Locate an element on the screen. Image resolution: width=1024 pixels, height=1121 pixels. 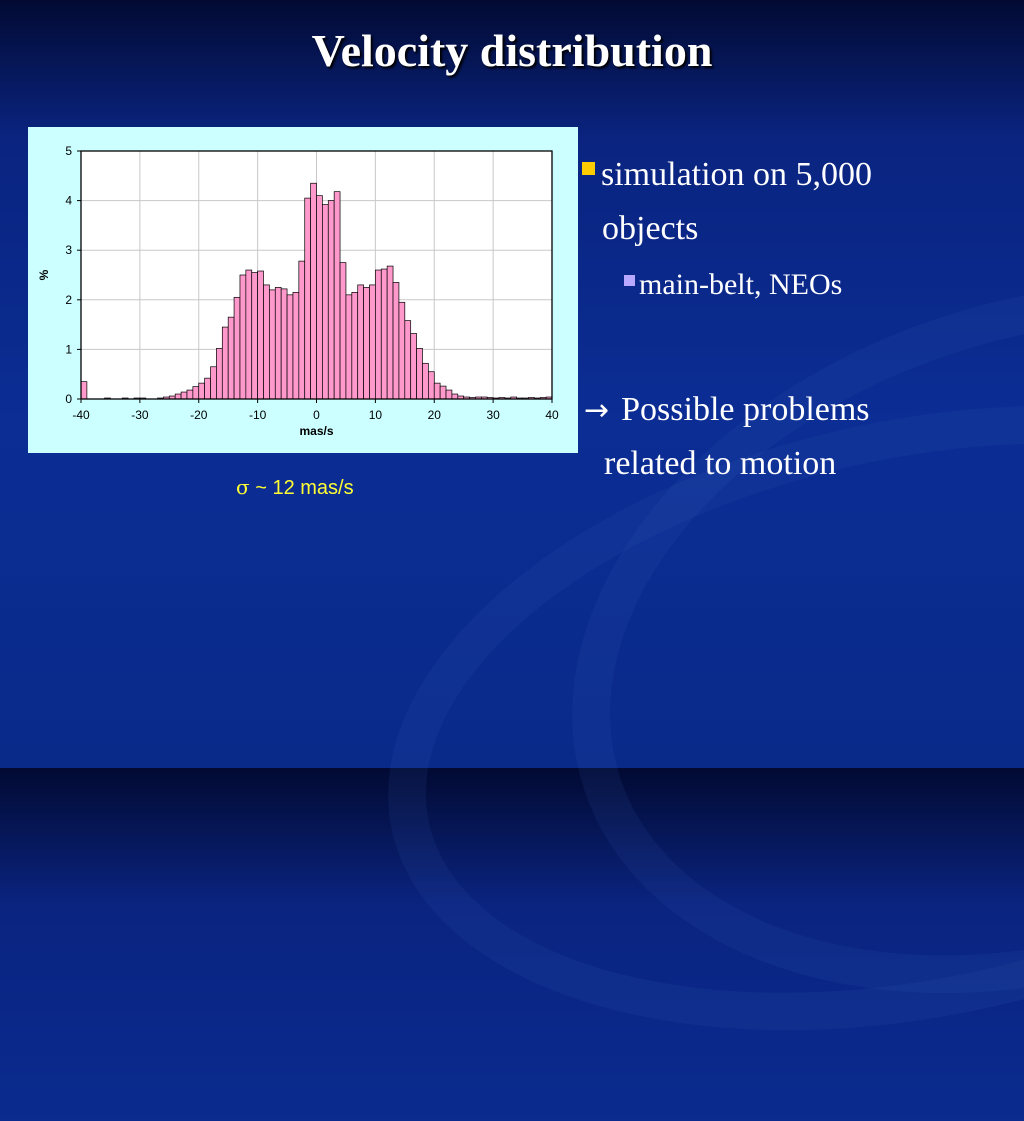
square-sub-bullet-icon is located at coordinates (629, 280).